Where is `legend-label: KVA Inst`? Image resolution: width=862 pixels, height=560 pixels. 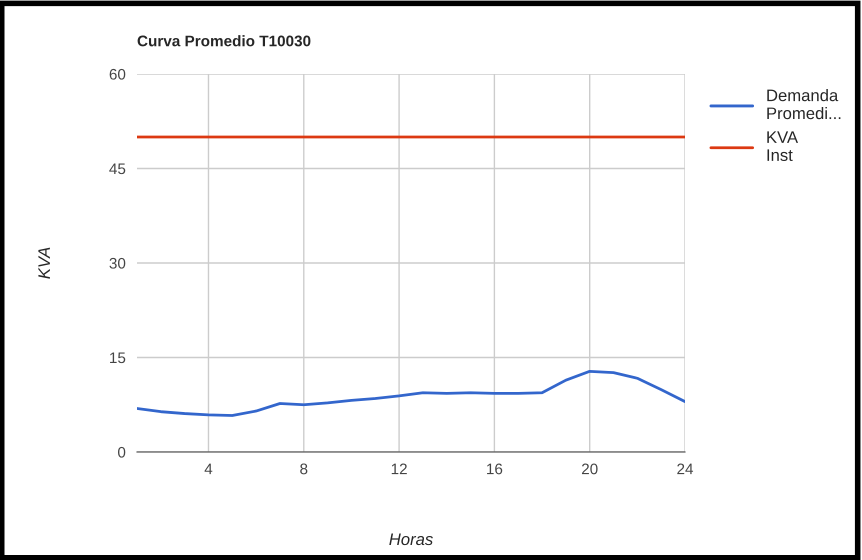 legend-label: KVA Inst is located at coordinates (782, 146).